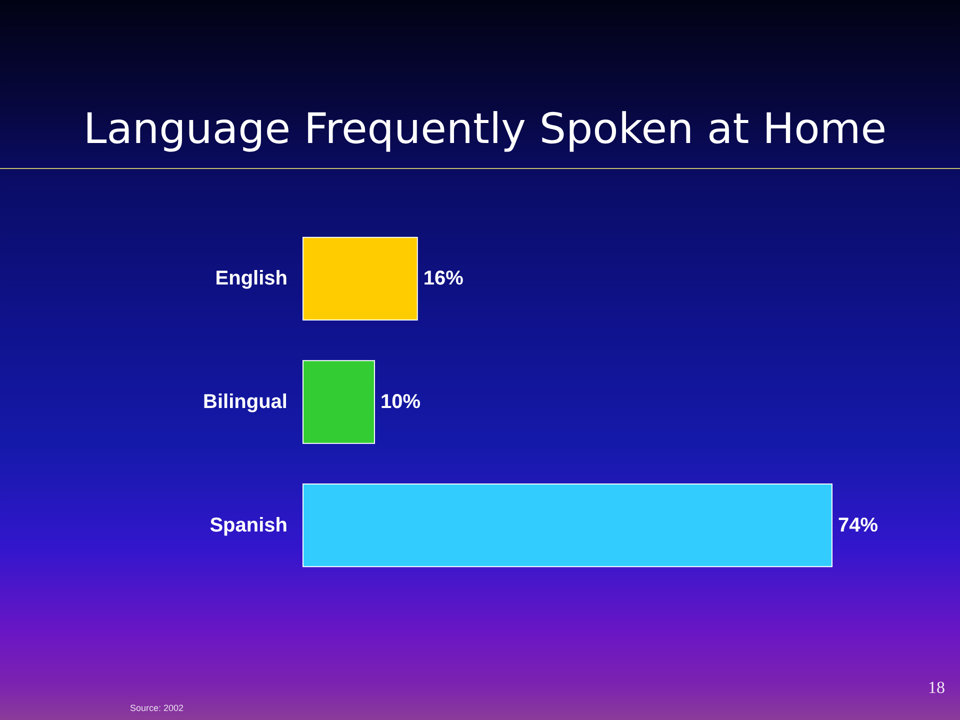 The width and height of the screenshot is (960, 720). I want to click on text: 18, so click(936, 688).